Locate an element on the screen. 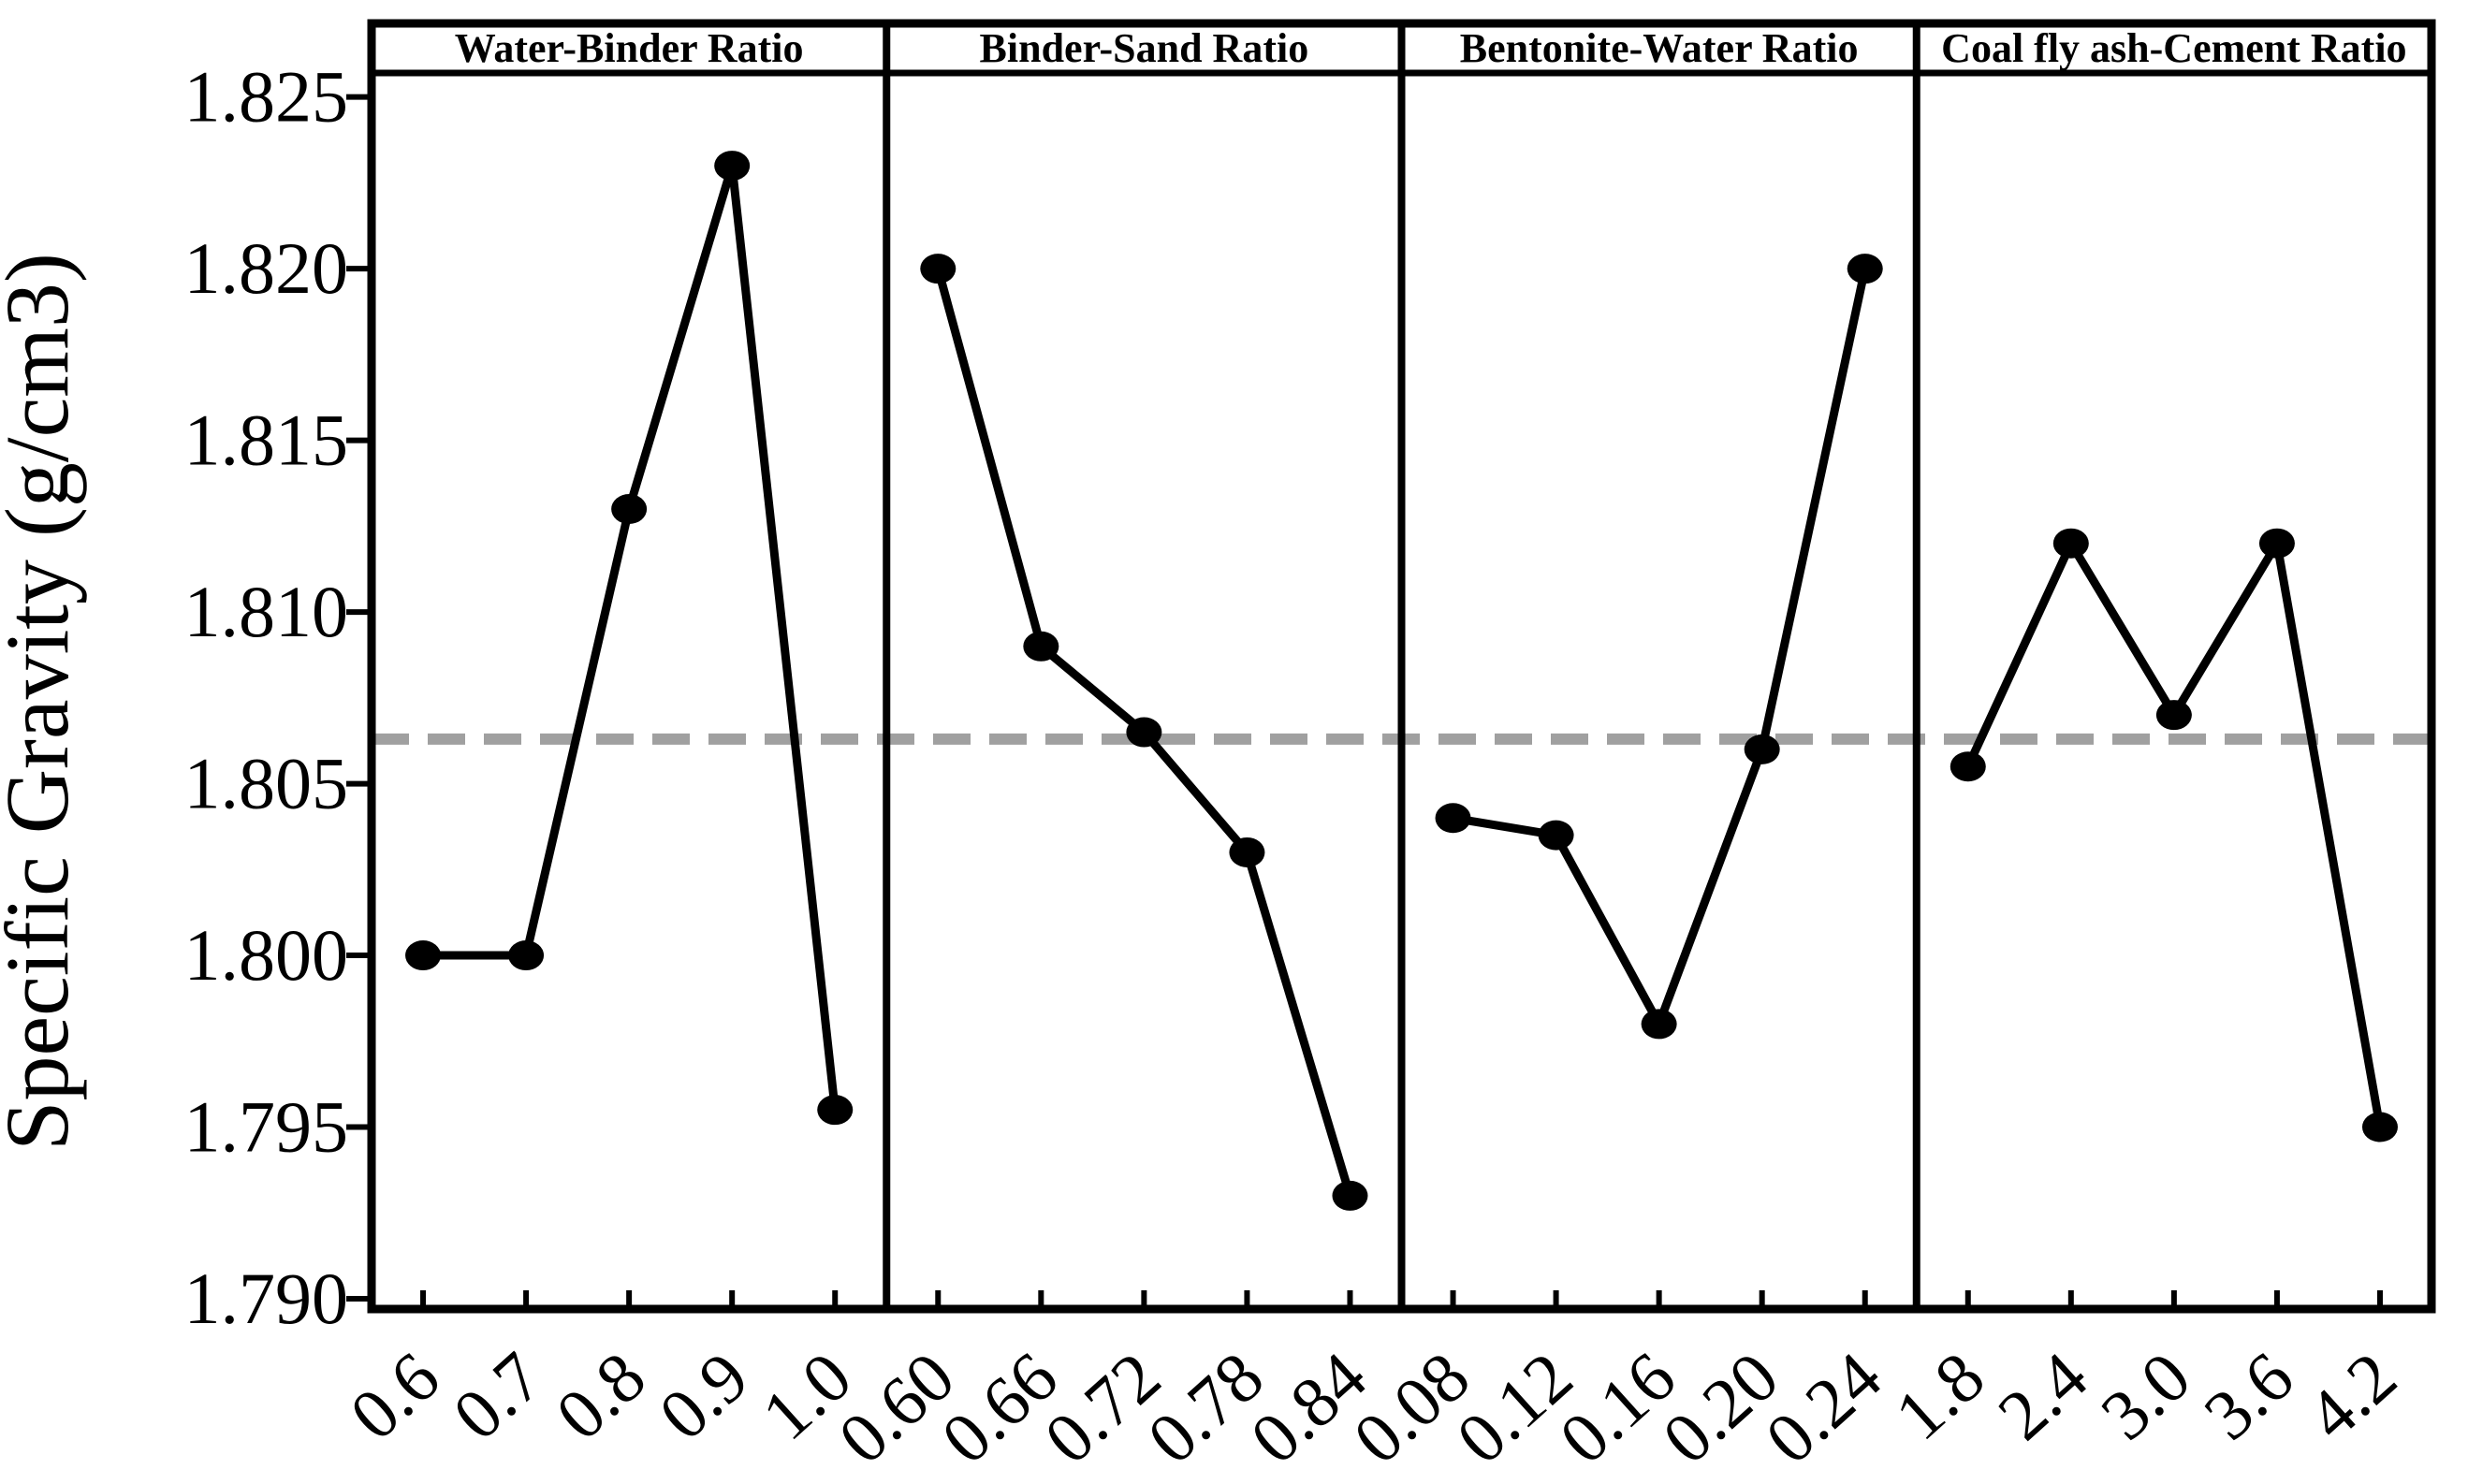 The image size is (2468, 1484). panel-header: Water-Binder Ratio is located at coordinates (629, 48).